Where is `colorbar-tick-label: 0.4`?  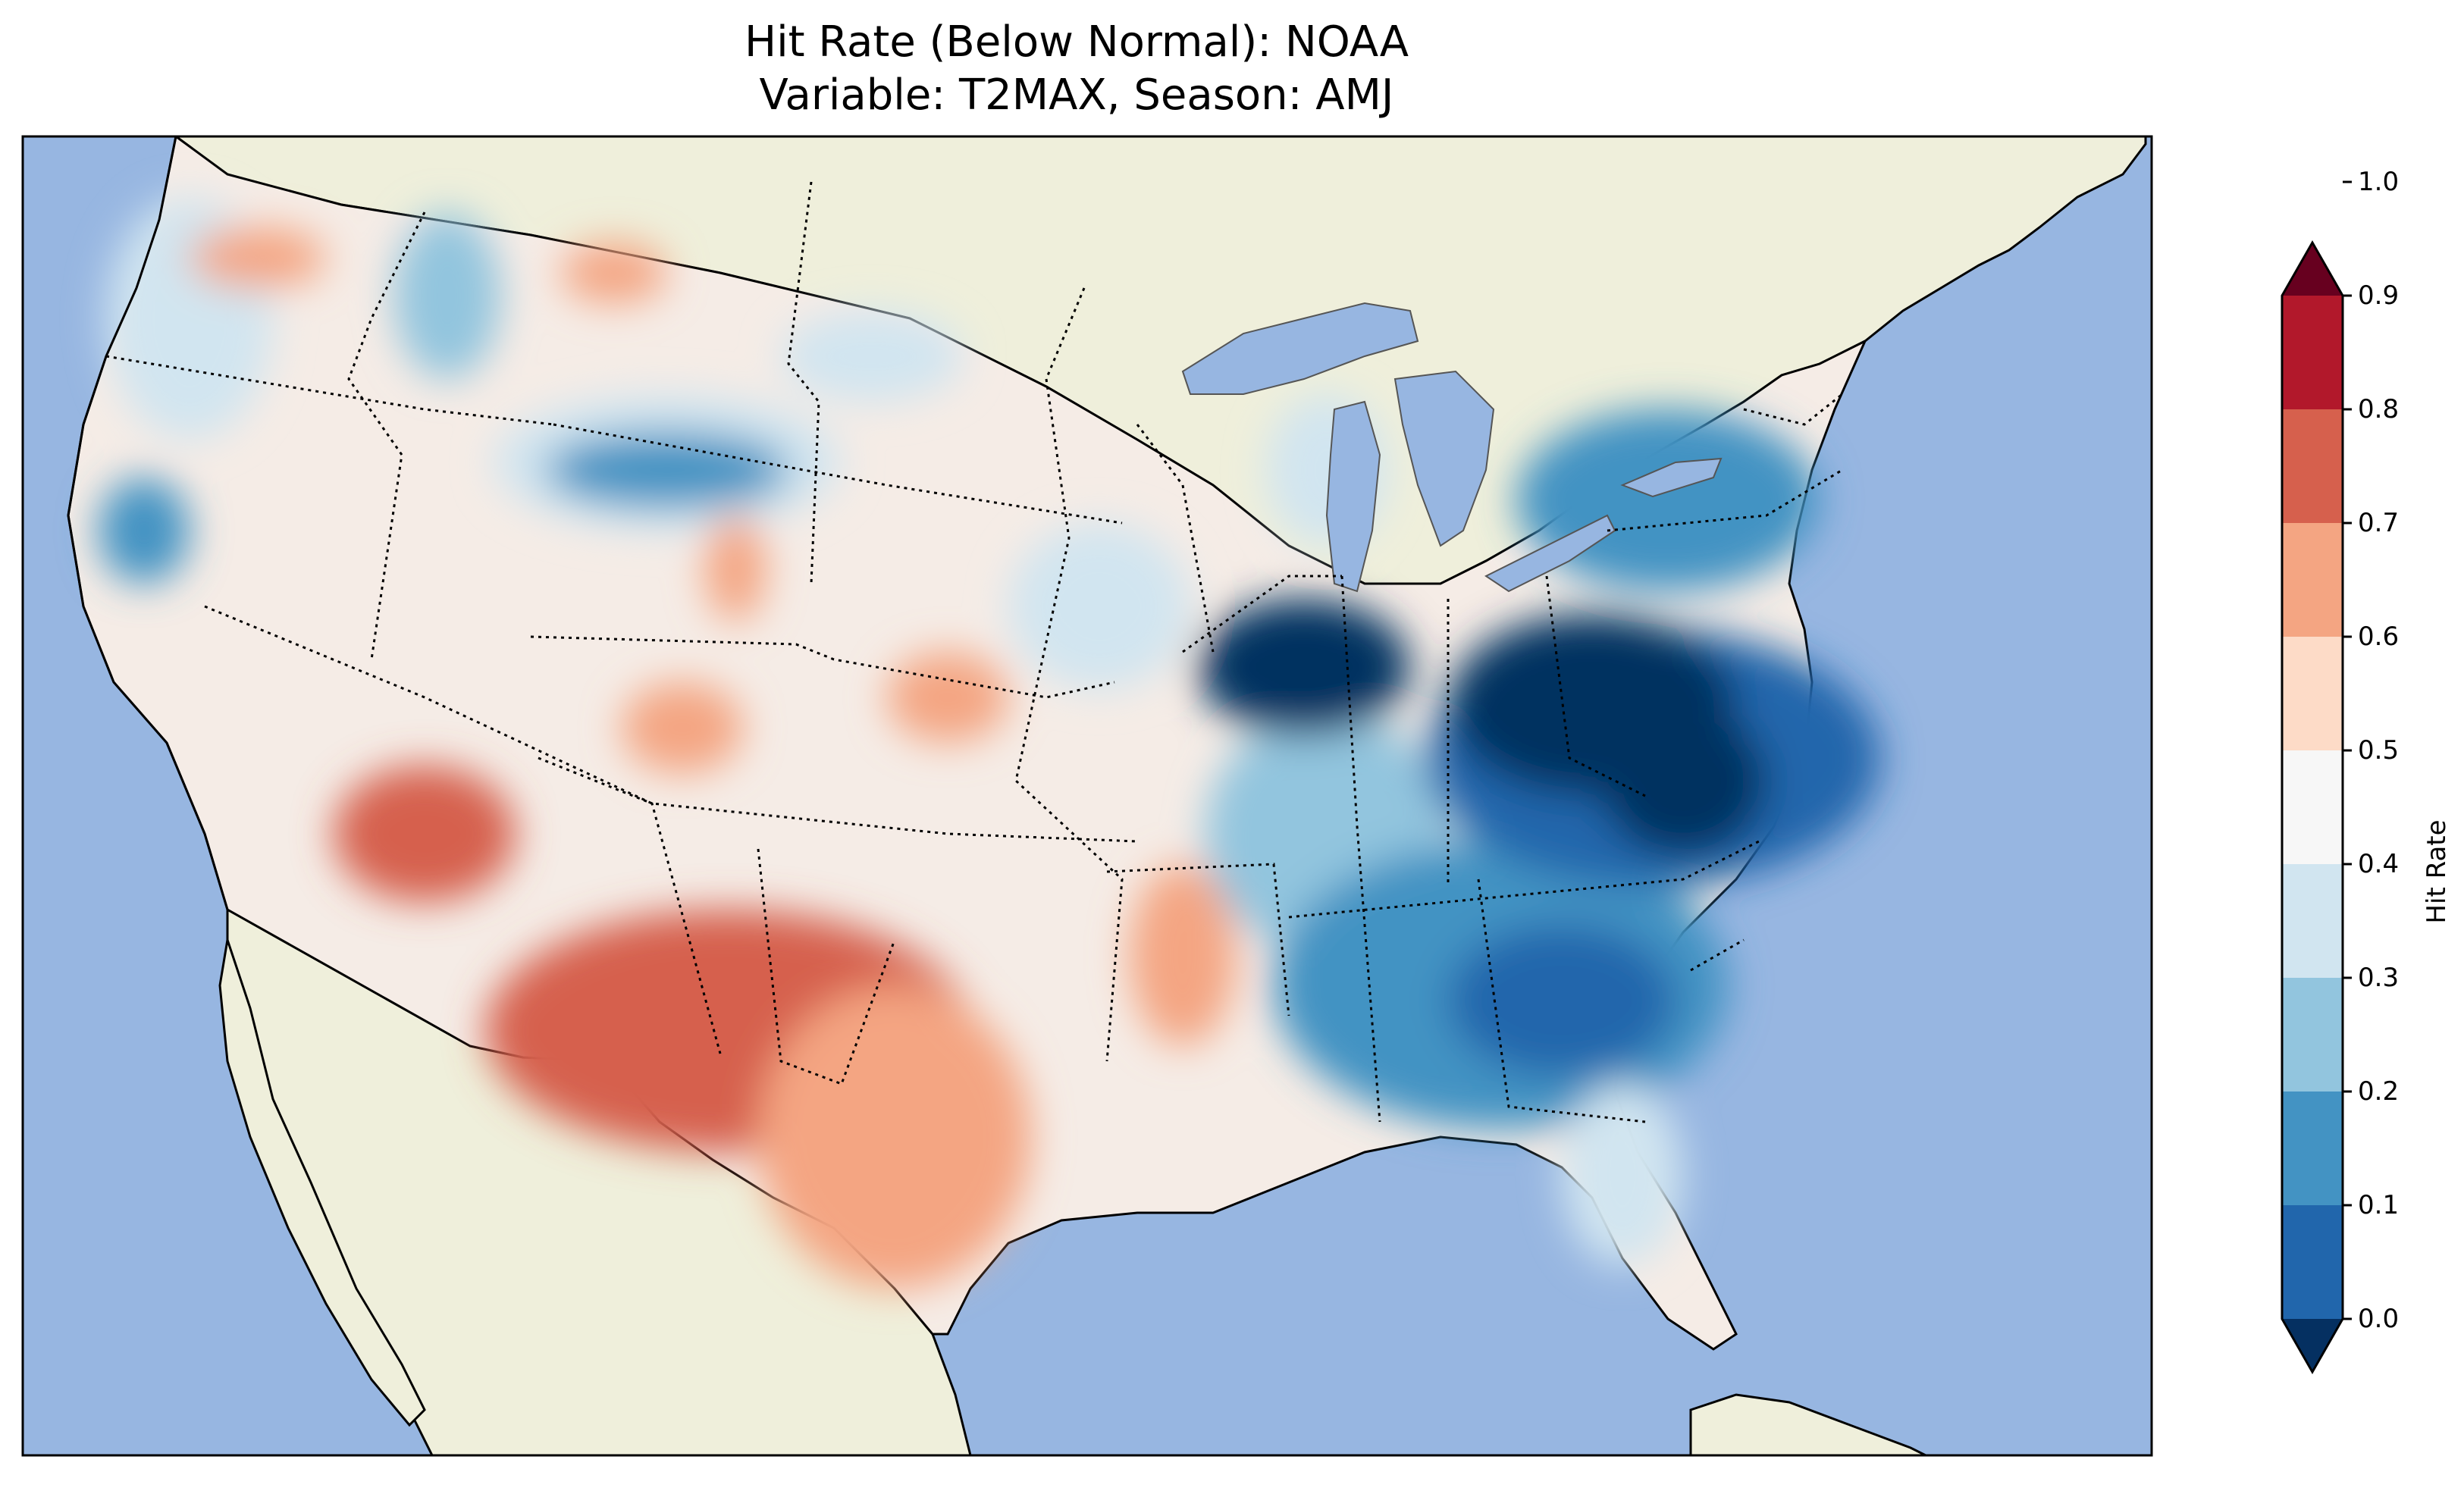
colorbar-tick-label: 0.4 is located at coordinates (2379, 864).